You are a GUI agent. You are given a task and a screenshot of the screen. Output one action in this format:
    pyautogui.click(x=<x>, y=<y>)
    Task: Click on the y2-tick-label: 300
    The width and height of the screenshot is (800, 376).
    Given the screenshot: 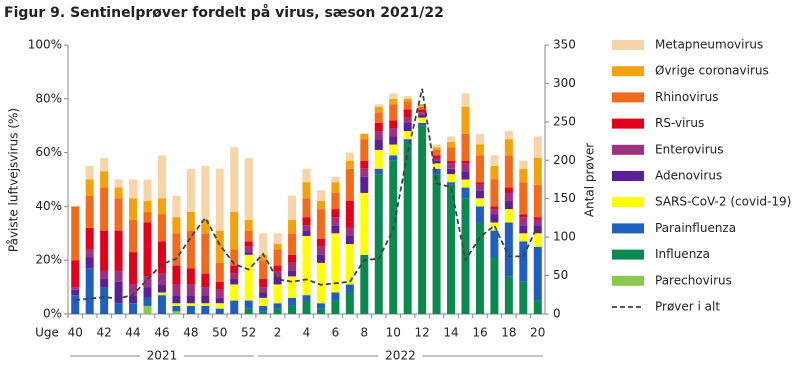 What is the action you would take?
    pyautogui.click(x=564, y=83)
    